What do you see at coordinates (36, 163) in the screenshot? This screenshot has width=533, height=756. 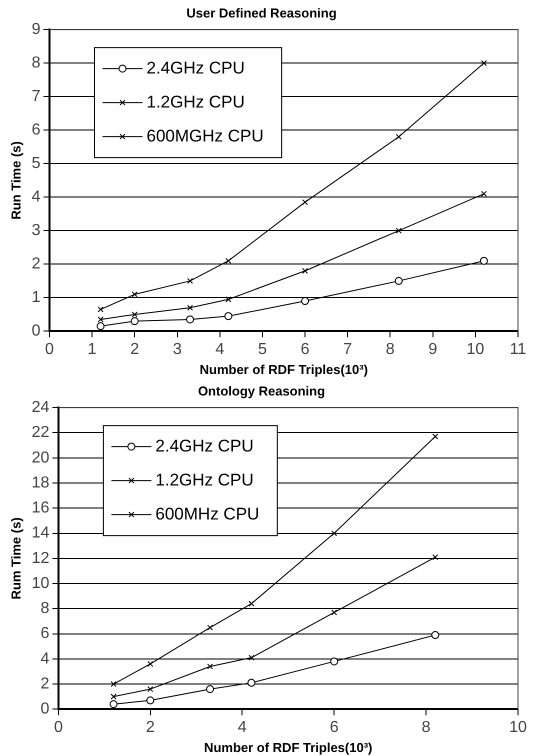 I see `y-tick-label: 5` at bounding box center [36, 163].